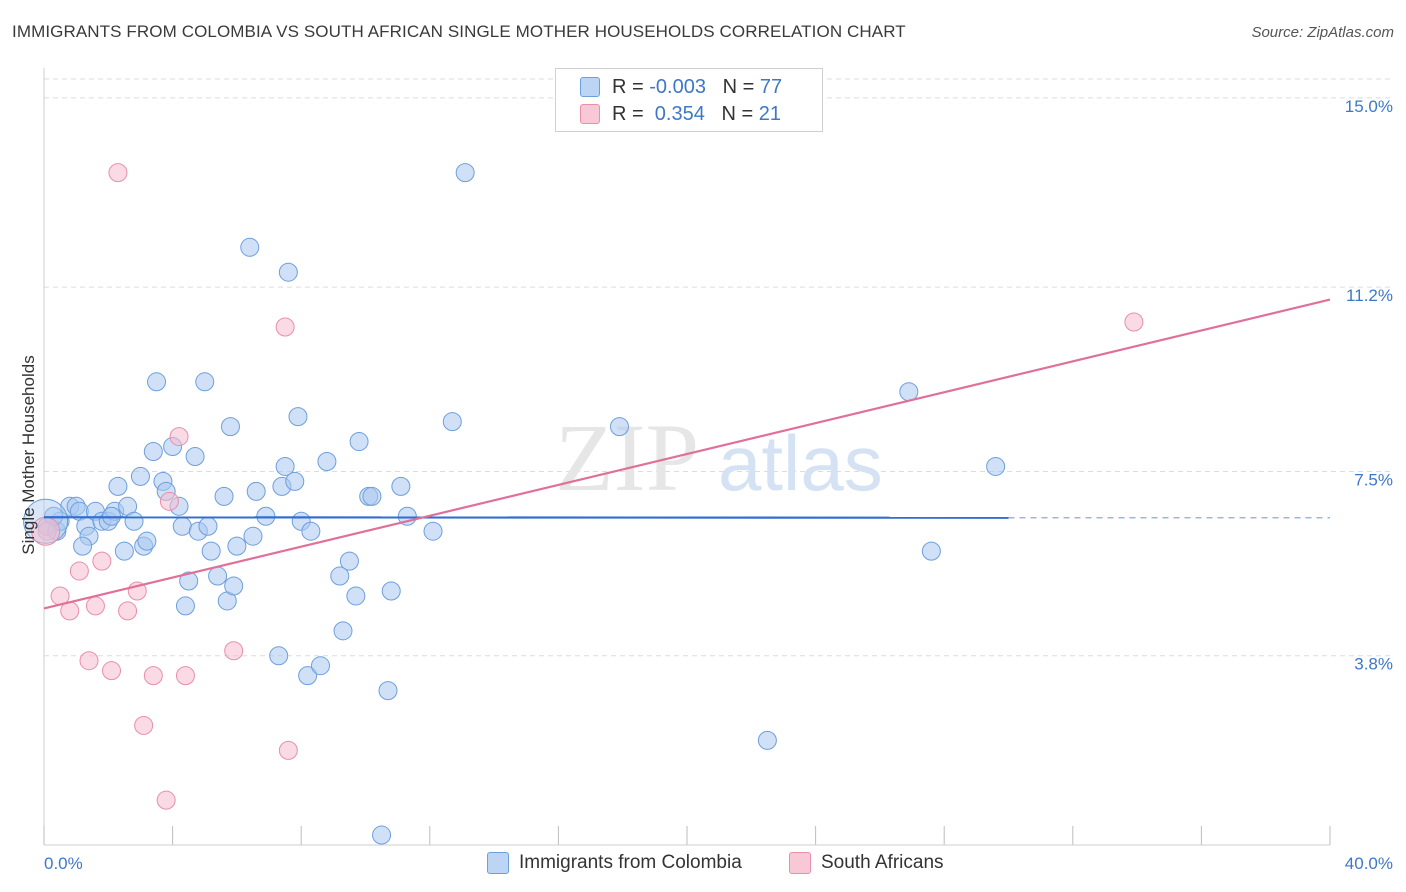 The width and height of the screenshot is (1406, 892). What do you see at coordinates (590, 114) in the screenshot?
I see `legend-swatch-pink` at bounding box center [590, 114].